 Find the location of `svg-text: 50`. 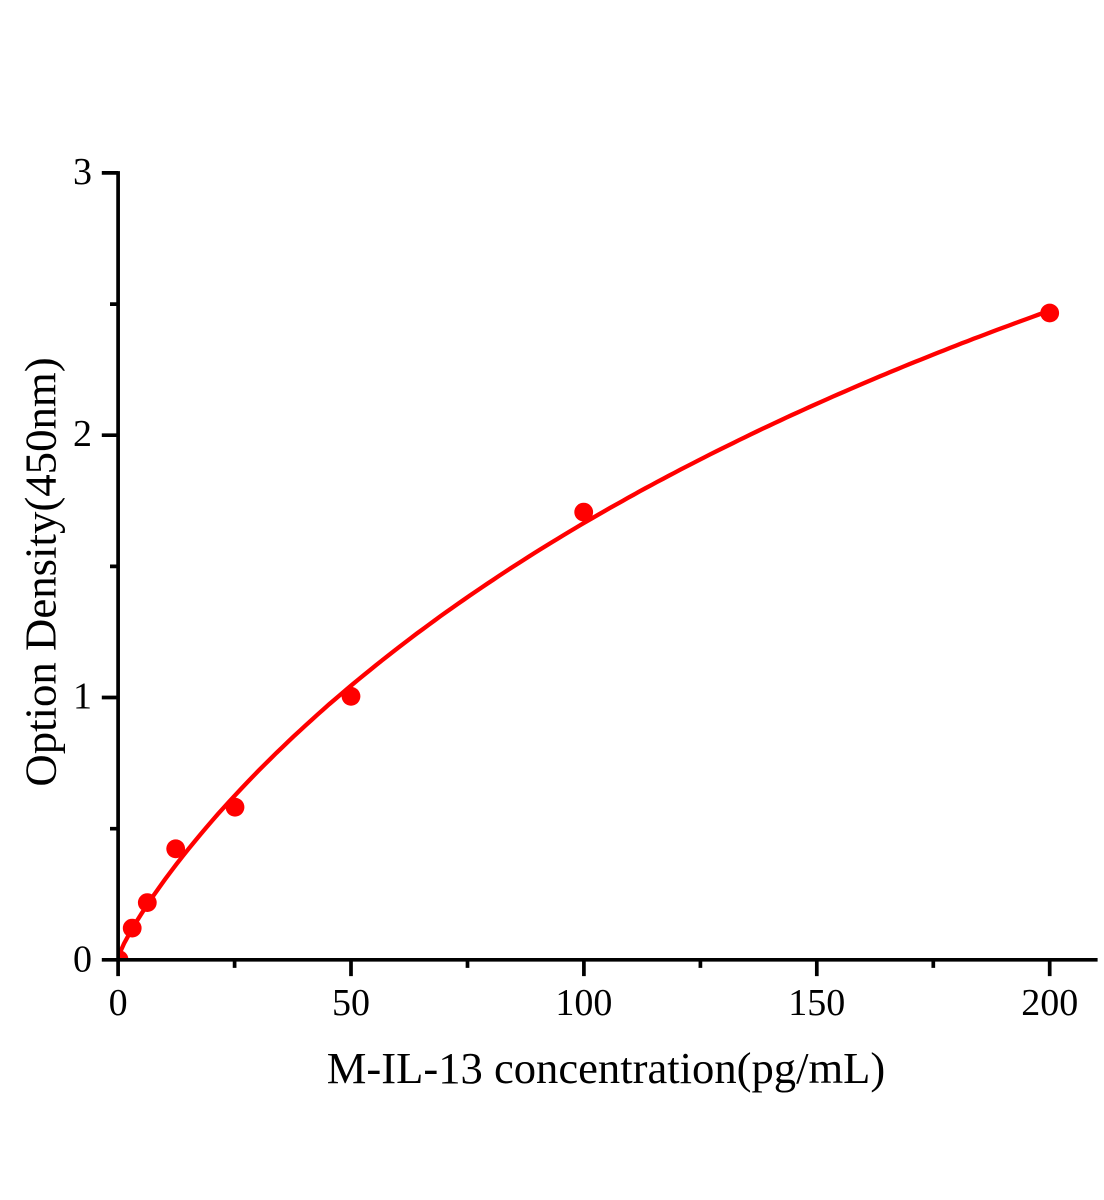

svg-text: 50 is located at coordinates (351, 1003).